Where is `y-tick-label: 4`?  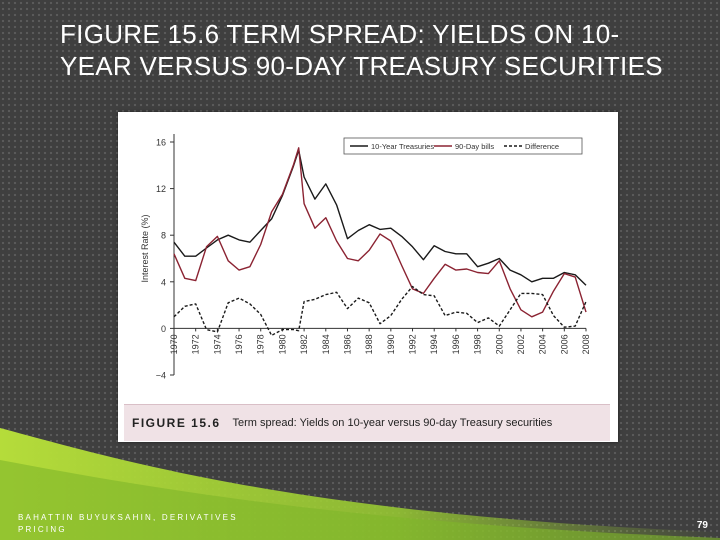
y-tick-label: 4 is located at coordinates (163, 282).